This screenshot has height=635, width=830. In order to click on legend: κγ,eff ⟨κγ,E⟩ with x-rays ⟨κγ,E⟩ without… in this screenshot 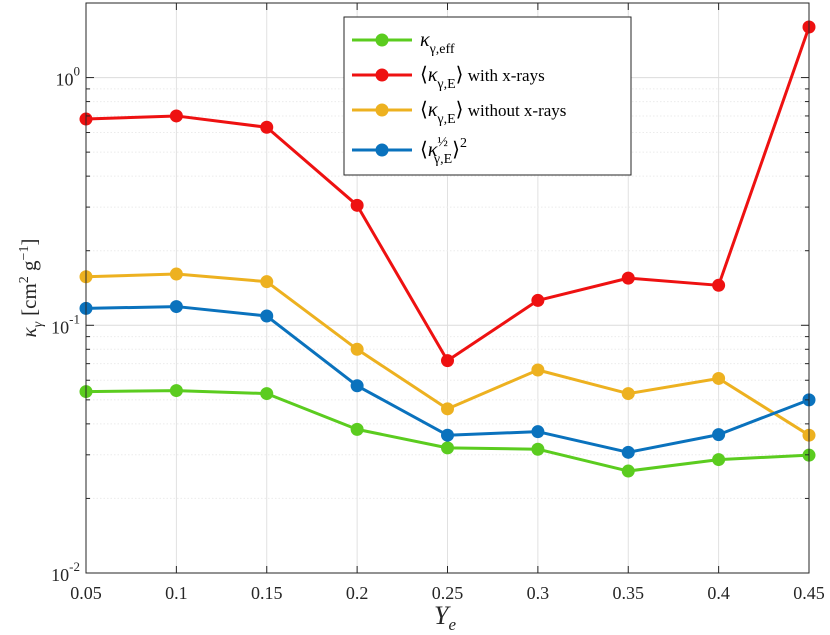, I will do `click(487, 96)`.